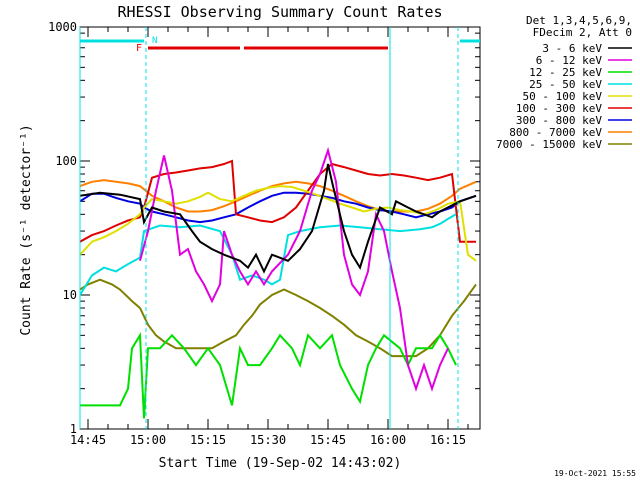 Image resolution: width=640 pixels, height=480 pixels. I want to click on y-axis-label: Count Rate (s⁻¹ detector⁻¹), so click(26, 229).